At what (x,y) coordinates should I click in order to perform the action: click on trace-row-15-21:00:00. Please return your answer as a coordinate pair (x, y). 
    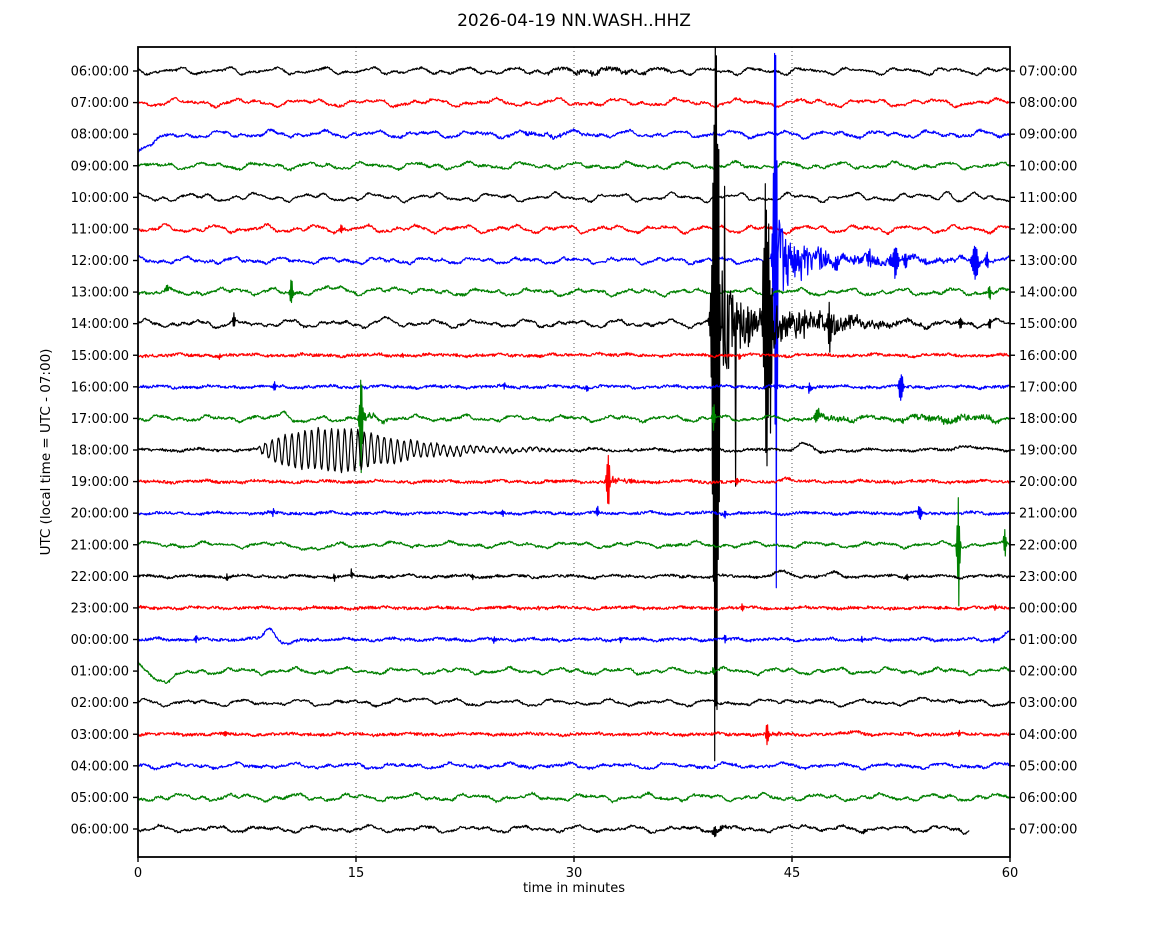
    Looking at the image, I should click on (574, 552).